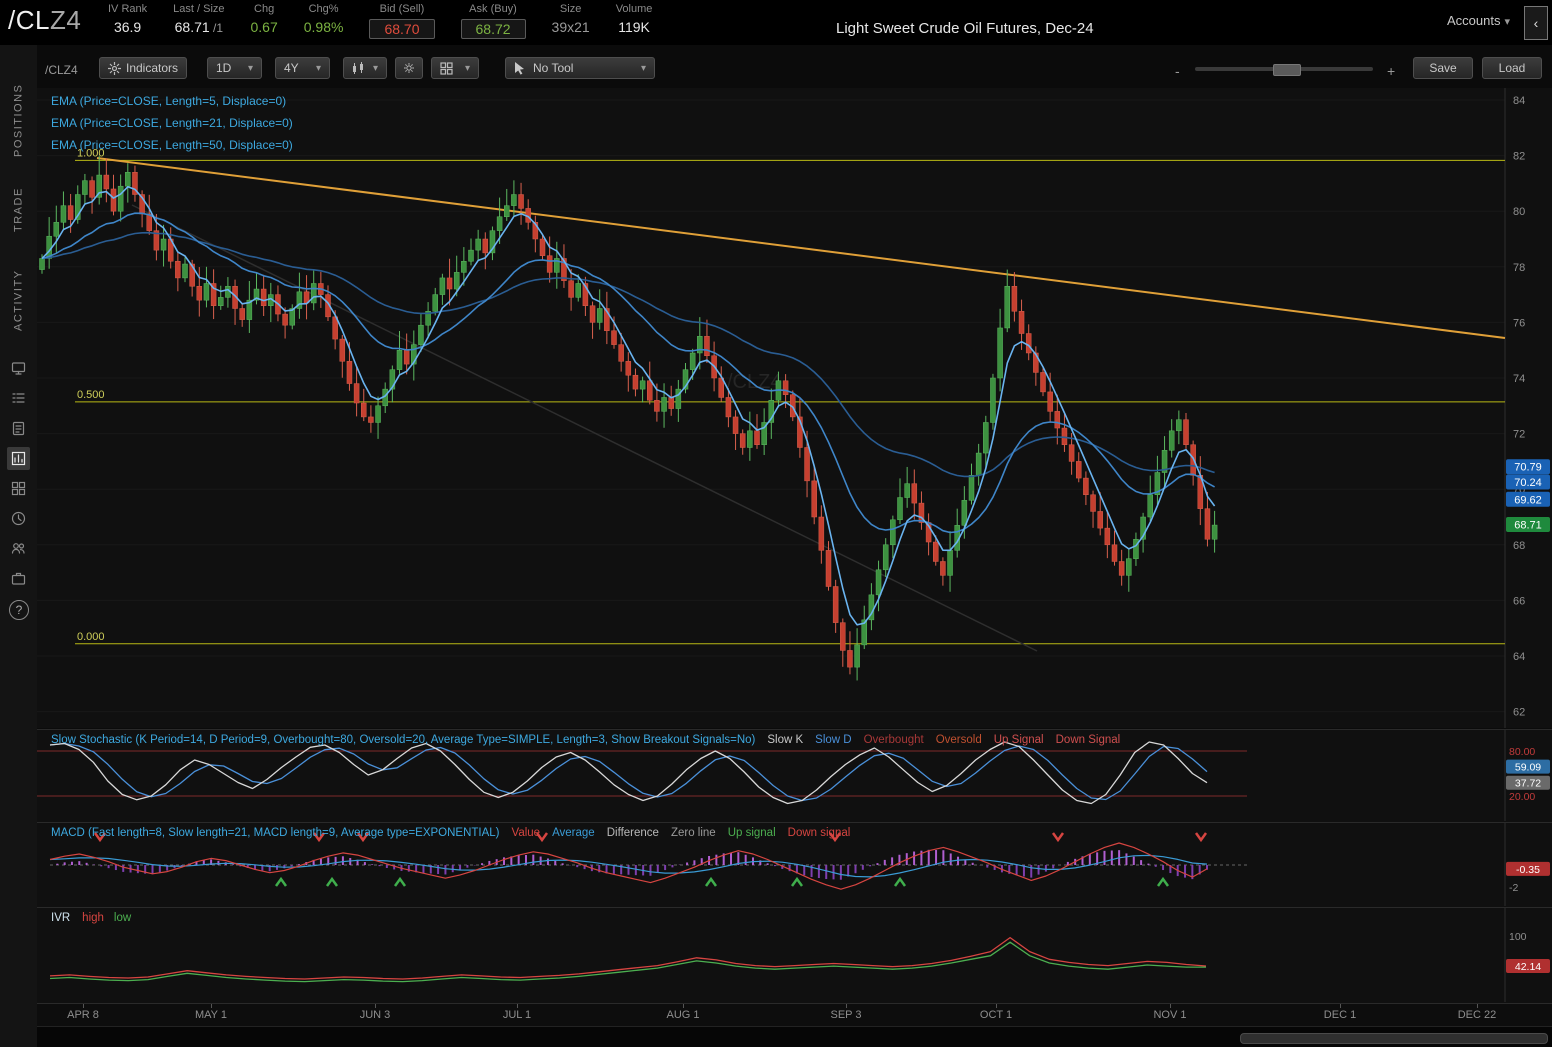 The height and width of the screenshot is (1047, 1552). I want to click on gear-icon, so click(409, 68).